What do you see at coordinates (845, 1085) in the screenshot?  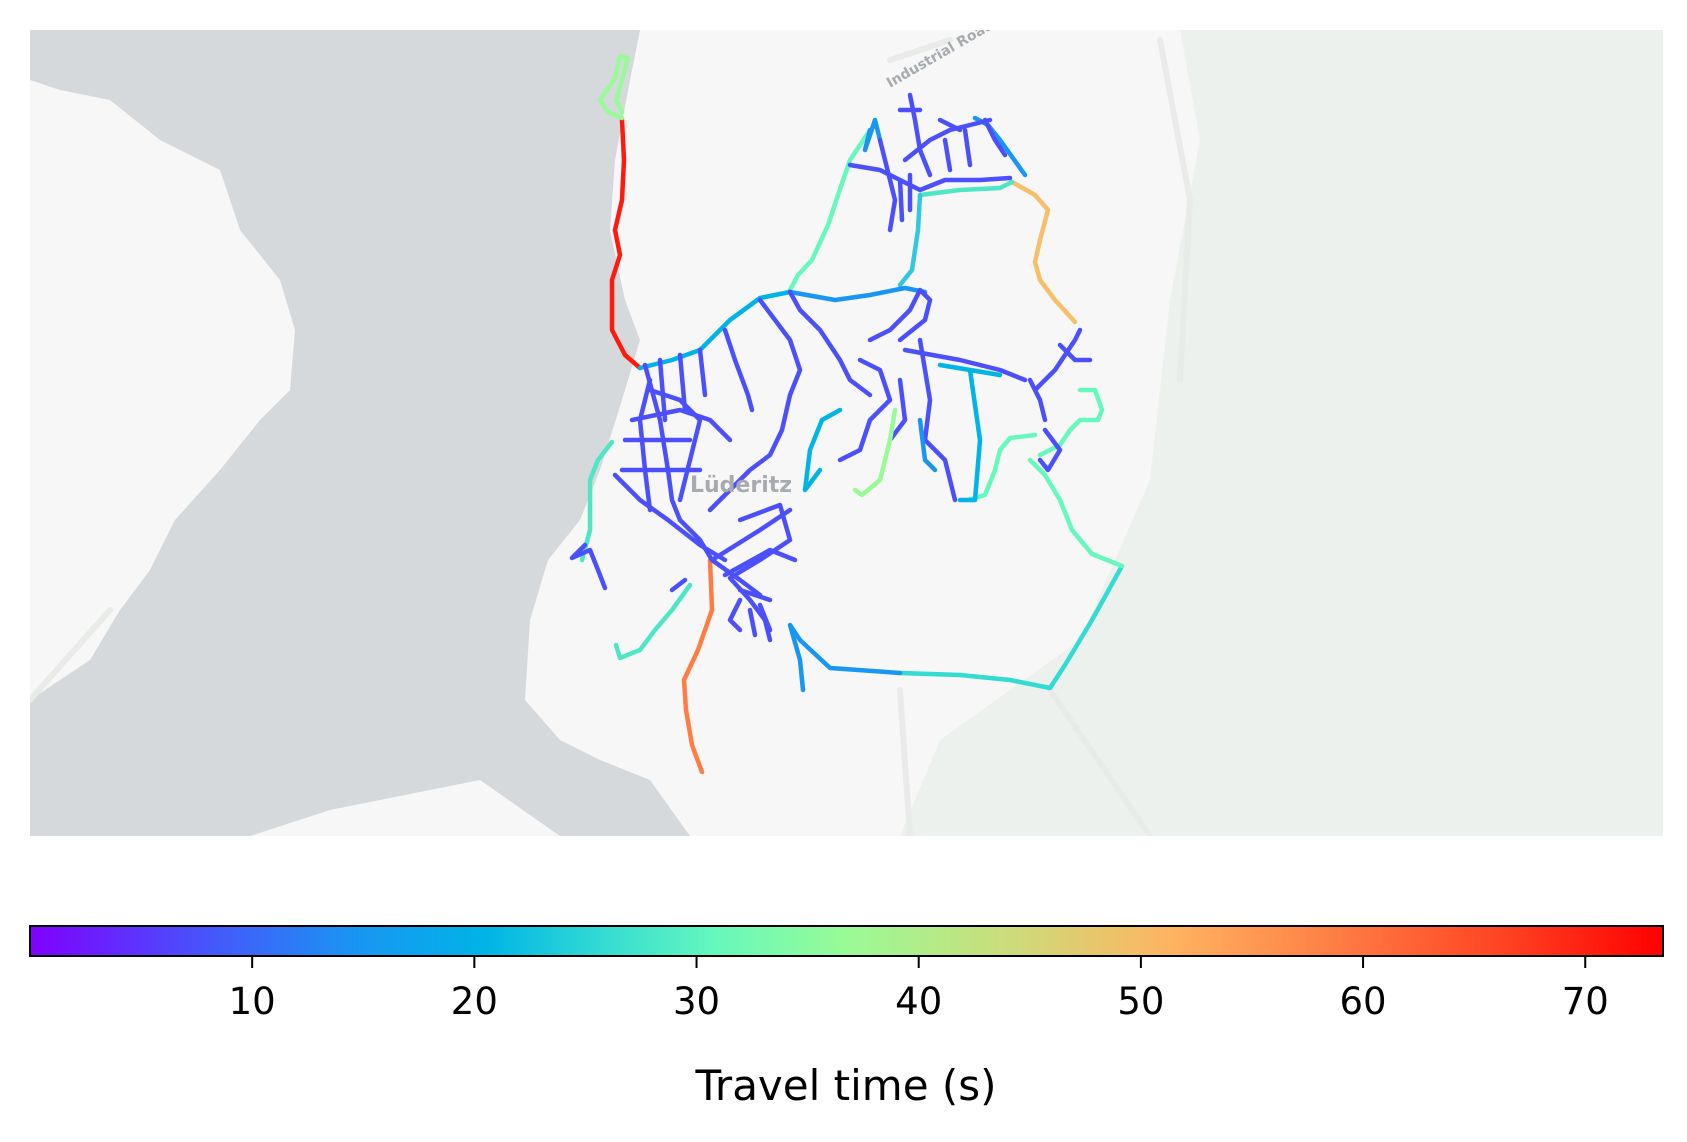 I see `colorbar-label: Travel time (s)` at bounding box center [845, 1085].